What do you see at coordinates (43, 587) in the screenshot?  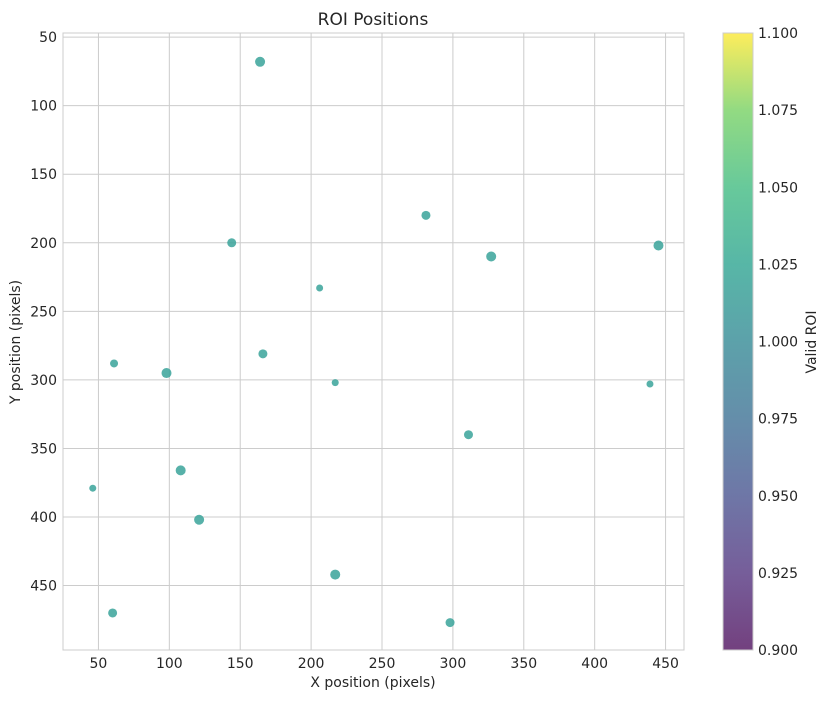 I see `y-tick-label: 450` at bounding box center [43, 587].